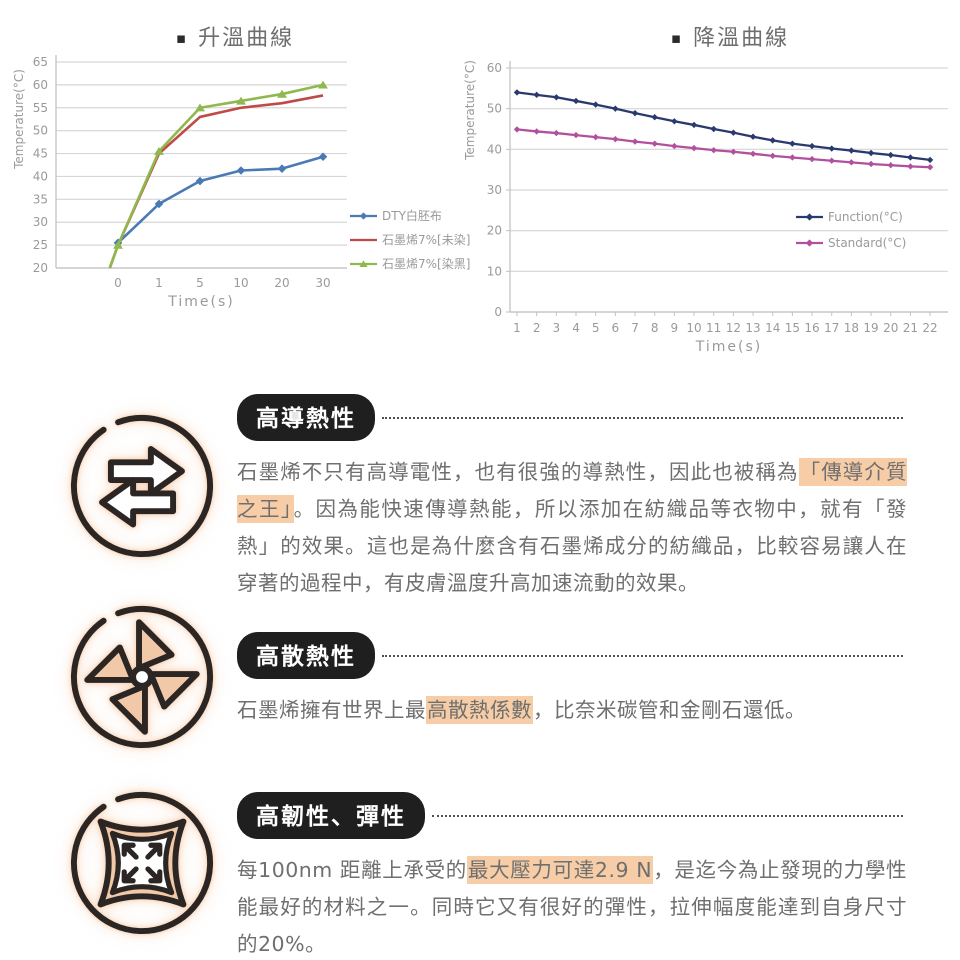 Image resolution: width=960 pixels, height=960 pixels. I want to click on svg-text: 3, so click(557, 328).